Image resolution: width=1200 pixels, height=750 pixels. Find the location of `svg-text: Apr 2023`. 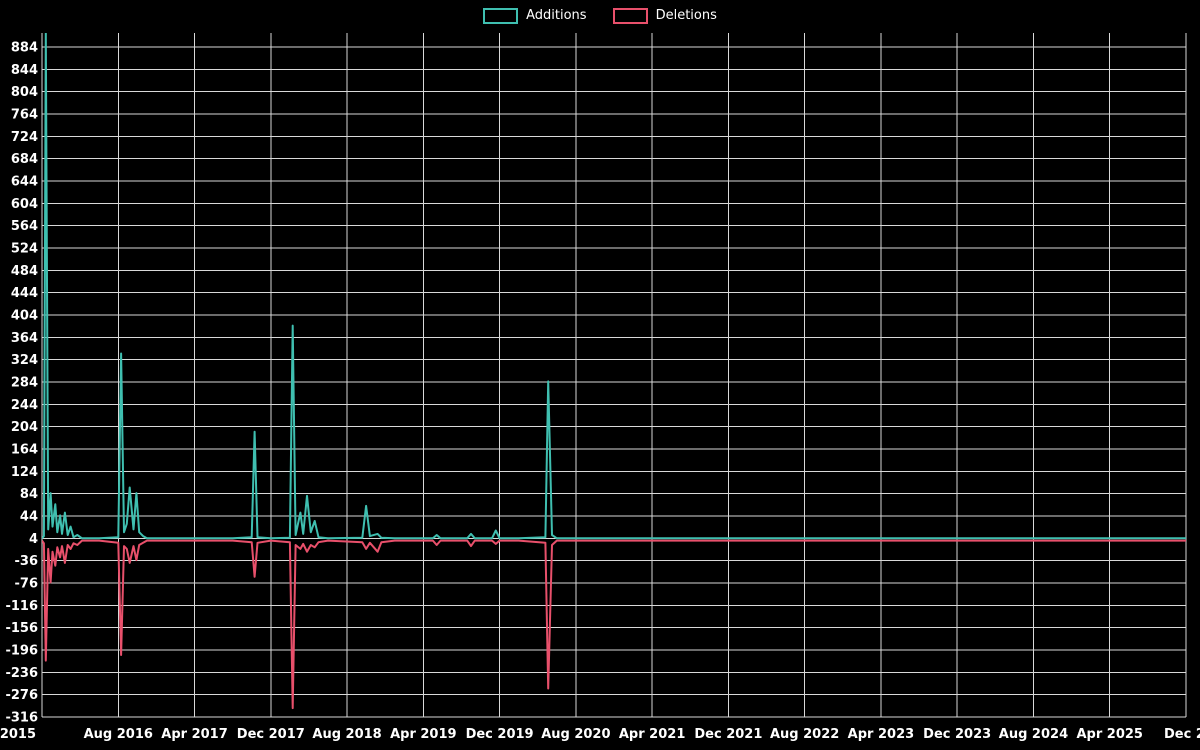

svg-text: Apr 2023 is located at coordinates (881, 734).